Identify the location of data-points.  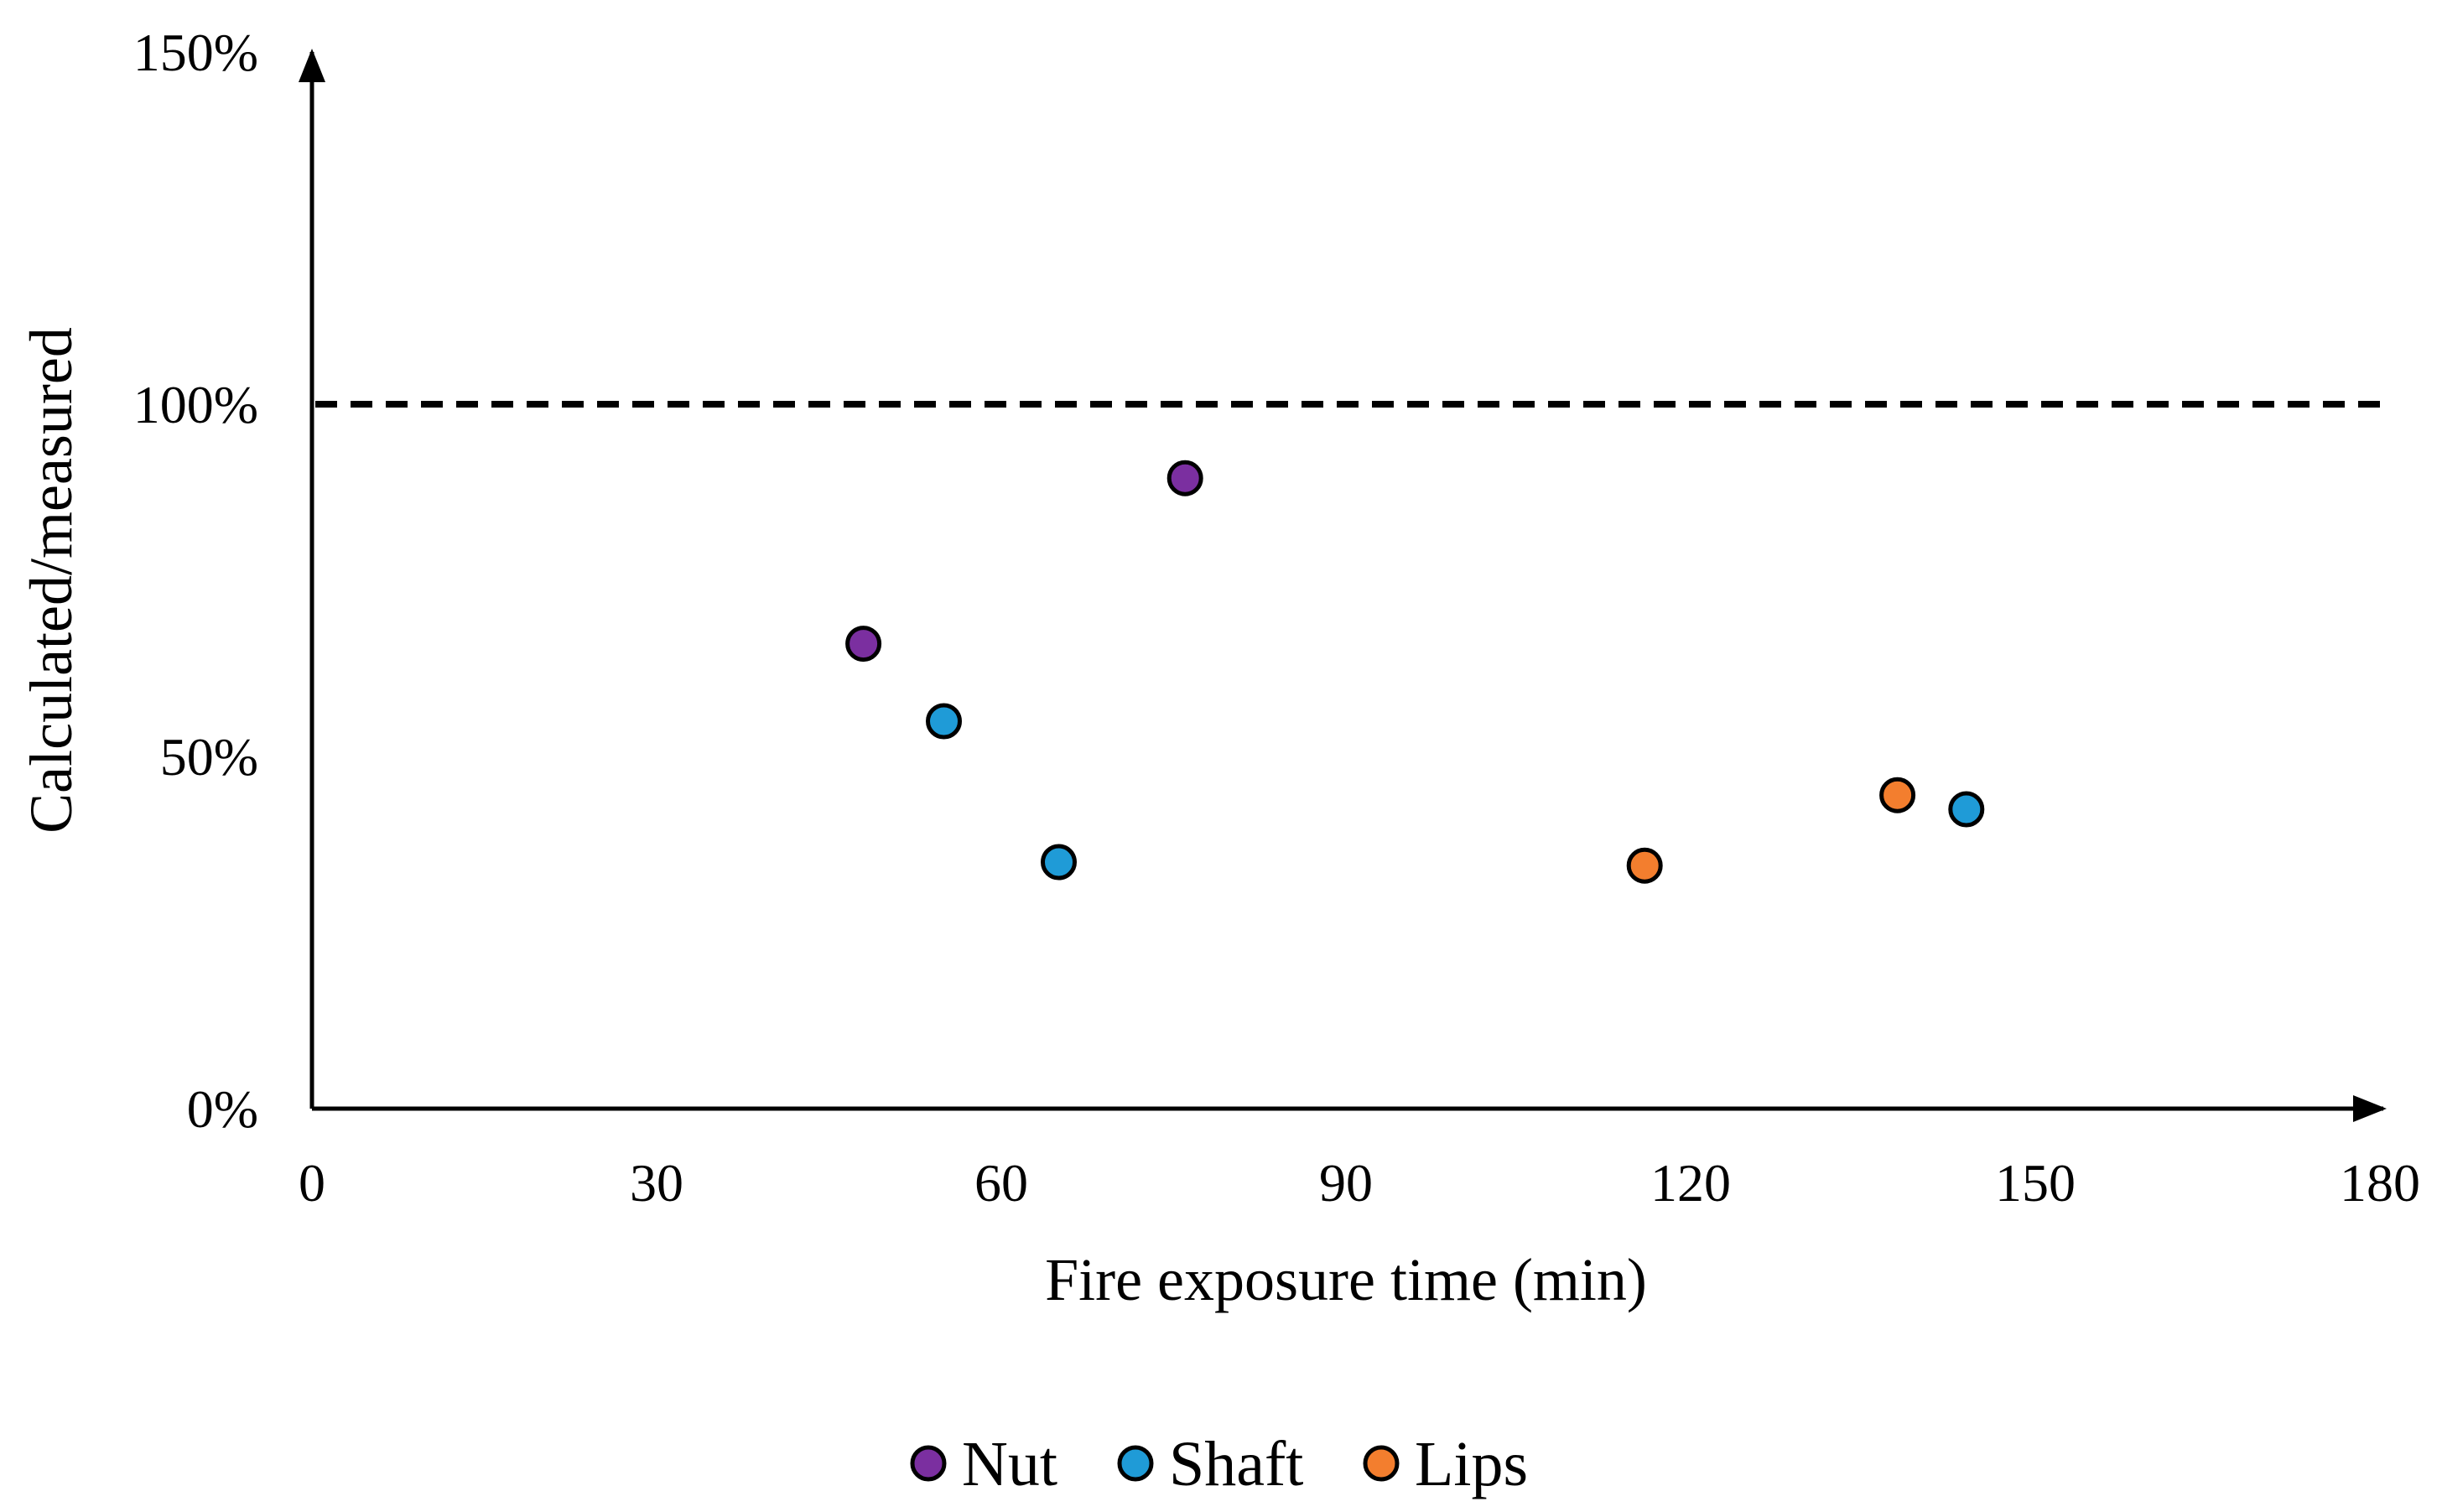
(1415, 672).